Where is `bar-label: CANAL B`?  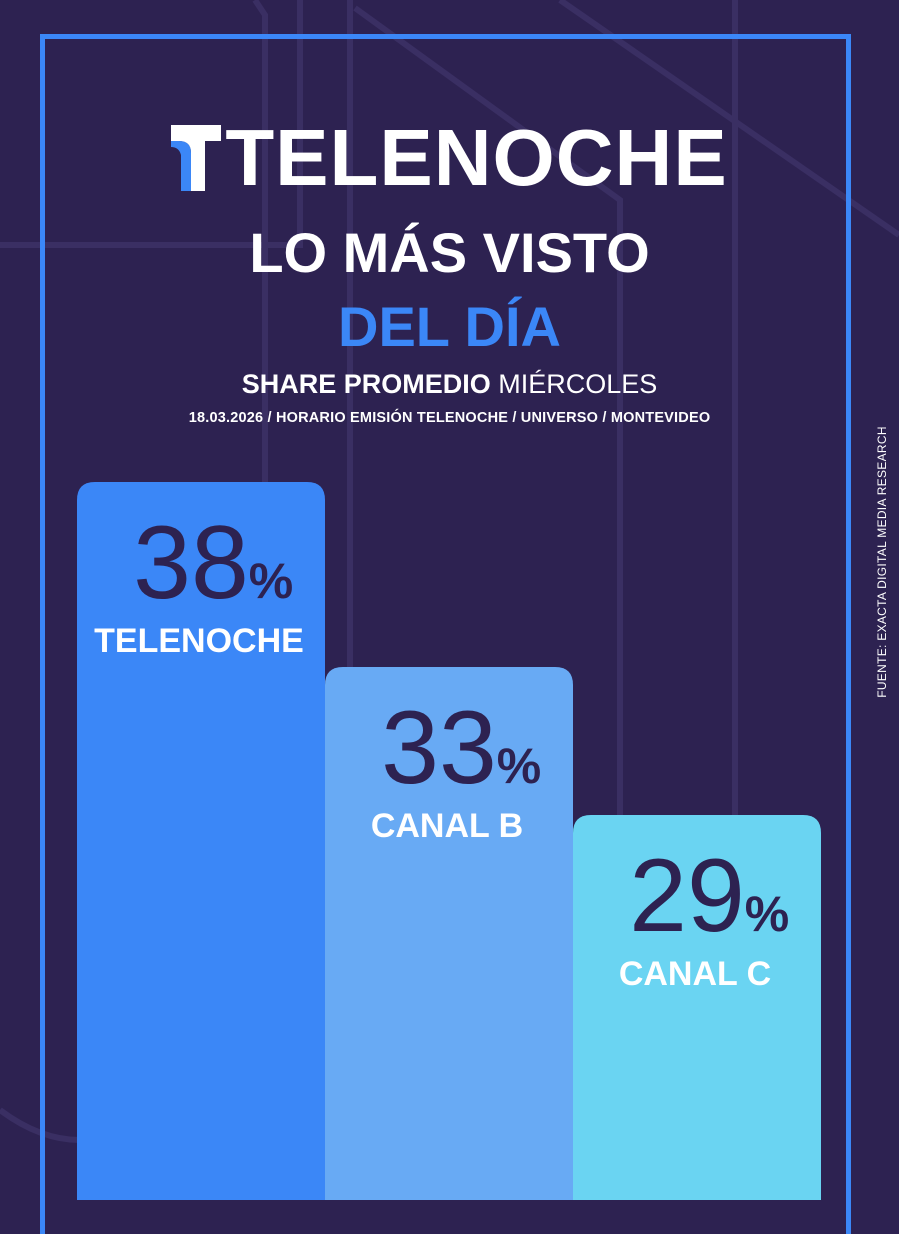
bar-label: CANAL B is located at coordinates (447, 826).